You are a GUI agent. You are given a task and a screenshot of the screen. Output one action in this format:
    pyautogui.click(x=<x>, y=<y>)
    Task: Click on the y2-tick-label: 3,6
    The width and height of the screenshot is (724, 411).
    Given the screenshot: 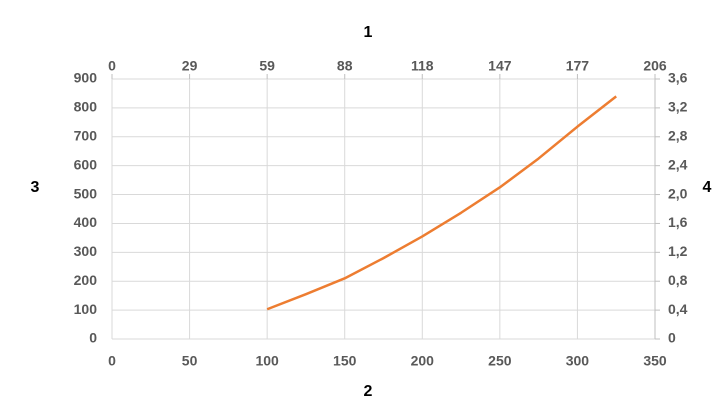 What is the action you would take?
    pyautogui.click(x=678, y=78)
    